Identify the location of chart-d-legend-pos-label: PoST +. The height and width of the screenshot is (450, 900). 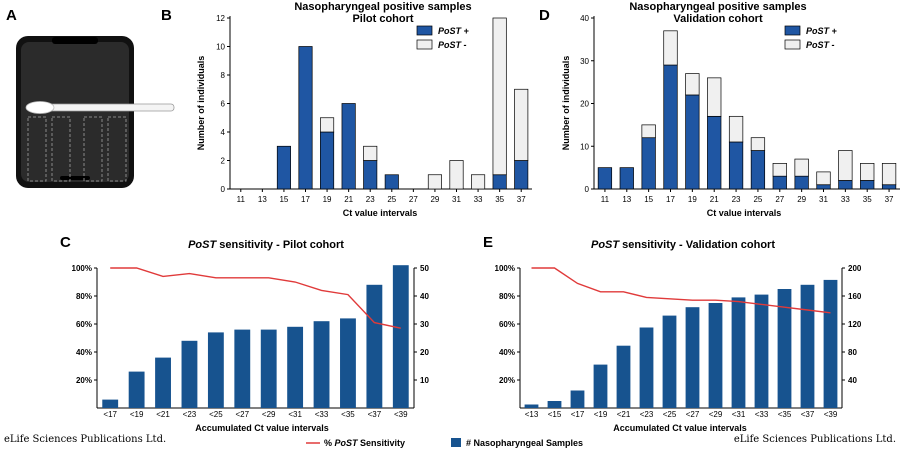
(822, 31).